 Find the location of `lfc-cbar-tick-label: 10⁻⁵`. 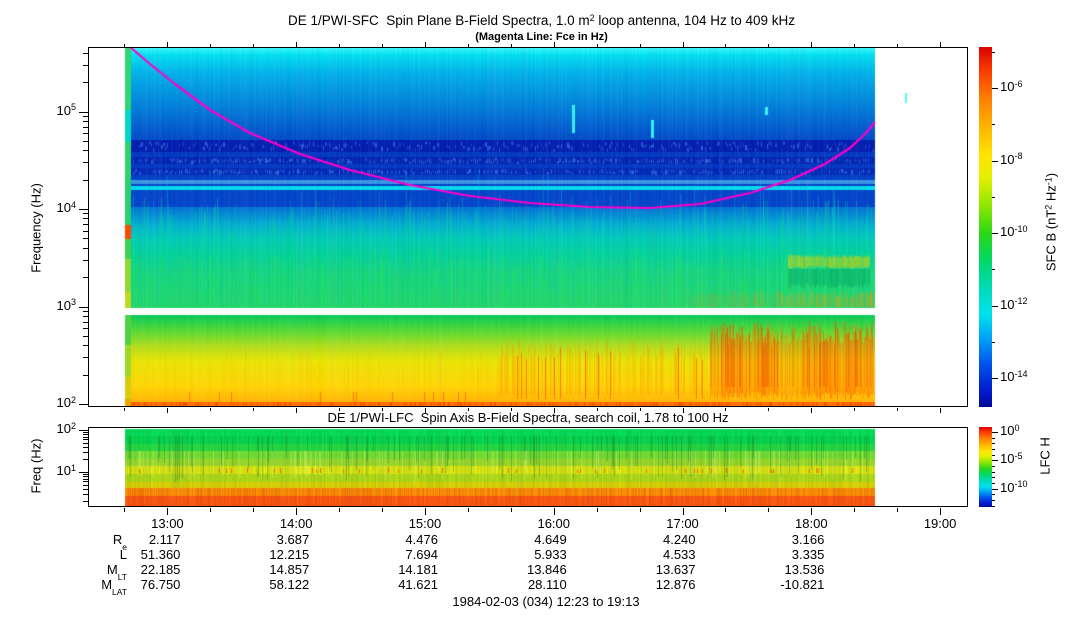

lfc-cbar-tick-label: 10⁻⁵ is located at coordinates (1011, 458).